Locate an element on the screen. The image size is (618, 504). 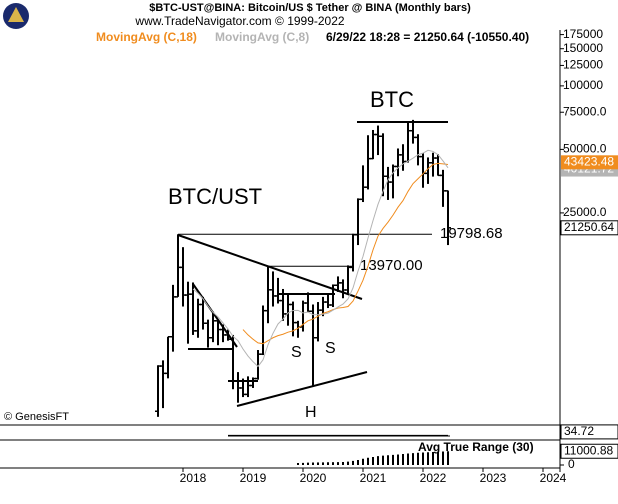
copyright: © GenesisFT is located at coordinates (36, 417).